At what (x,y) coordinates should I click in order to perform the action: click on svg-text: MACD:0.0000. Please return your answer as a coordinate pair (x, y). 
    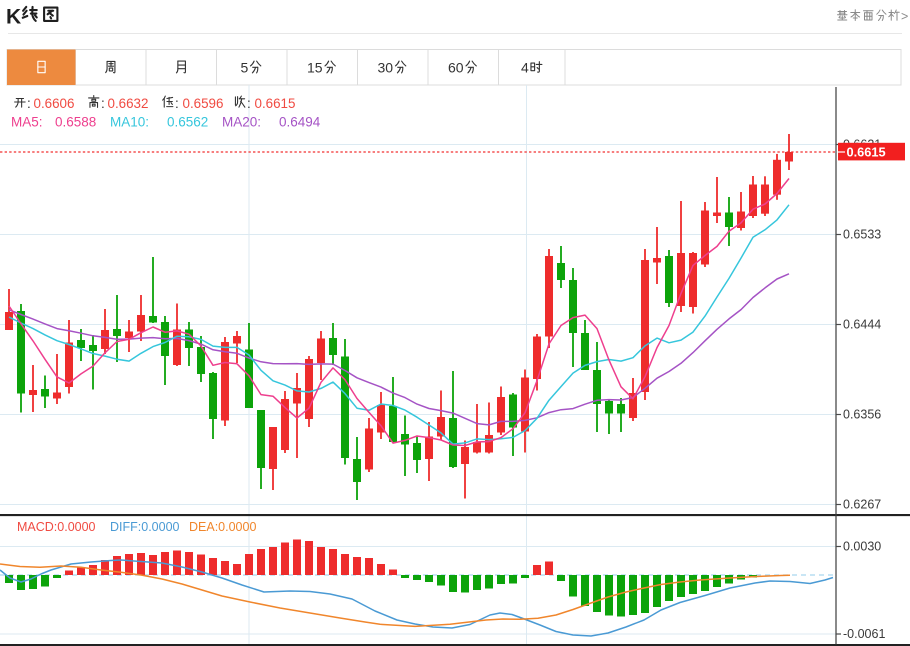
    Looking at the image, I should click on (56, 527).